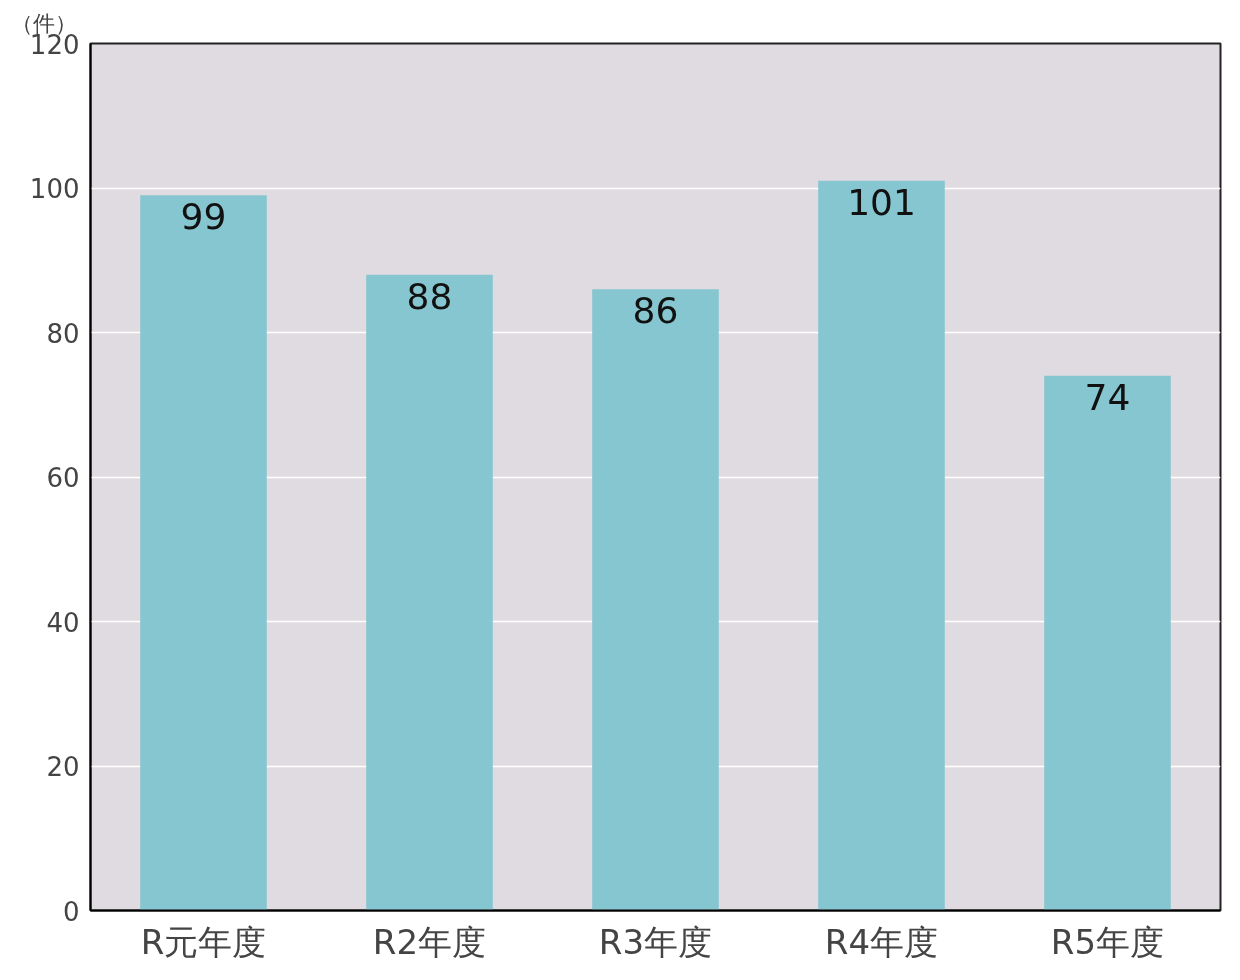  I want to click on y-tick-label: 40, so click(63, 622).